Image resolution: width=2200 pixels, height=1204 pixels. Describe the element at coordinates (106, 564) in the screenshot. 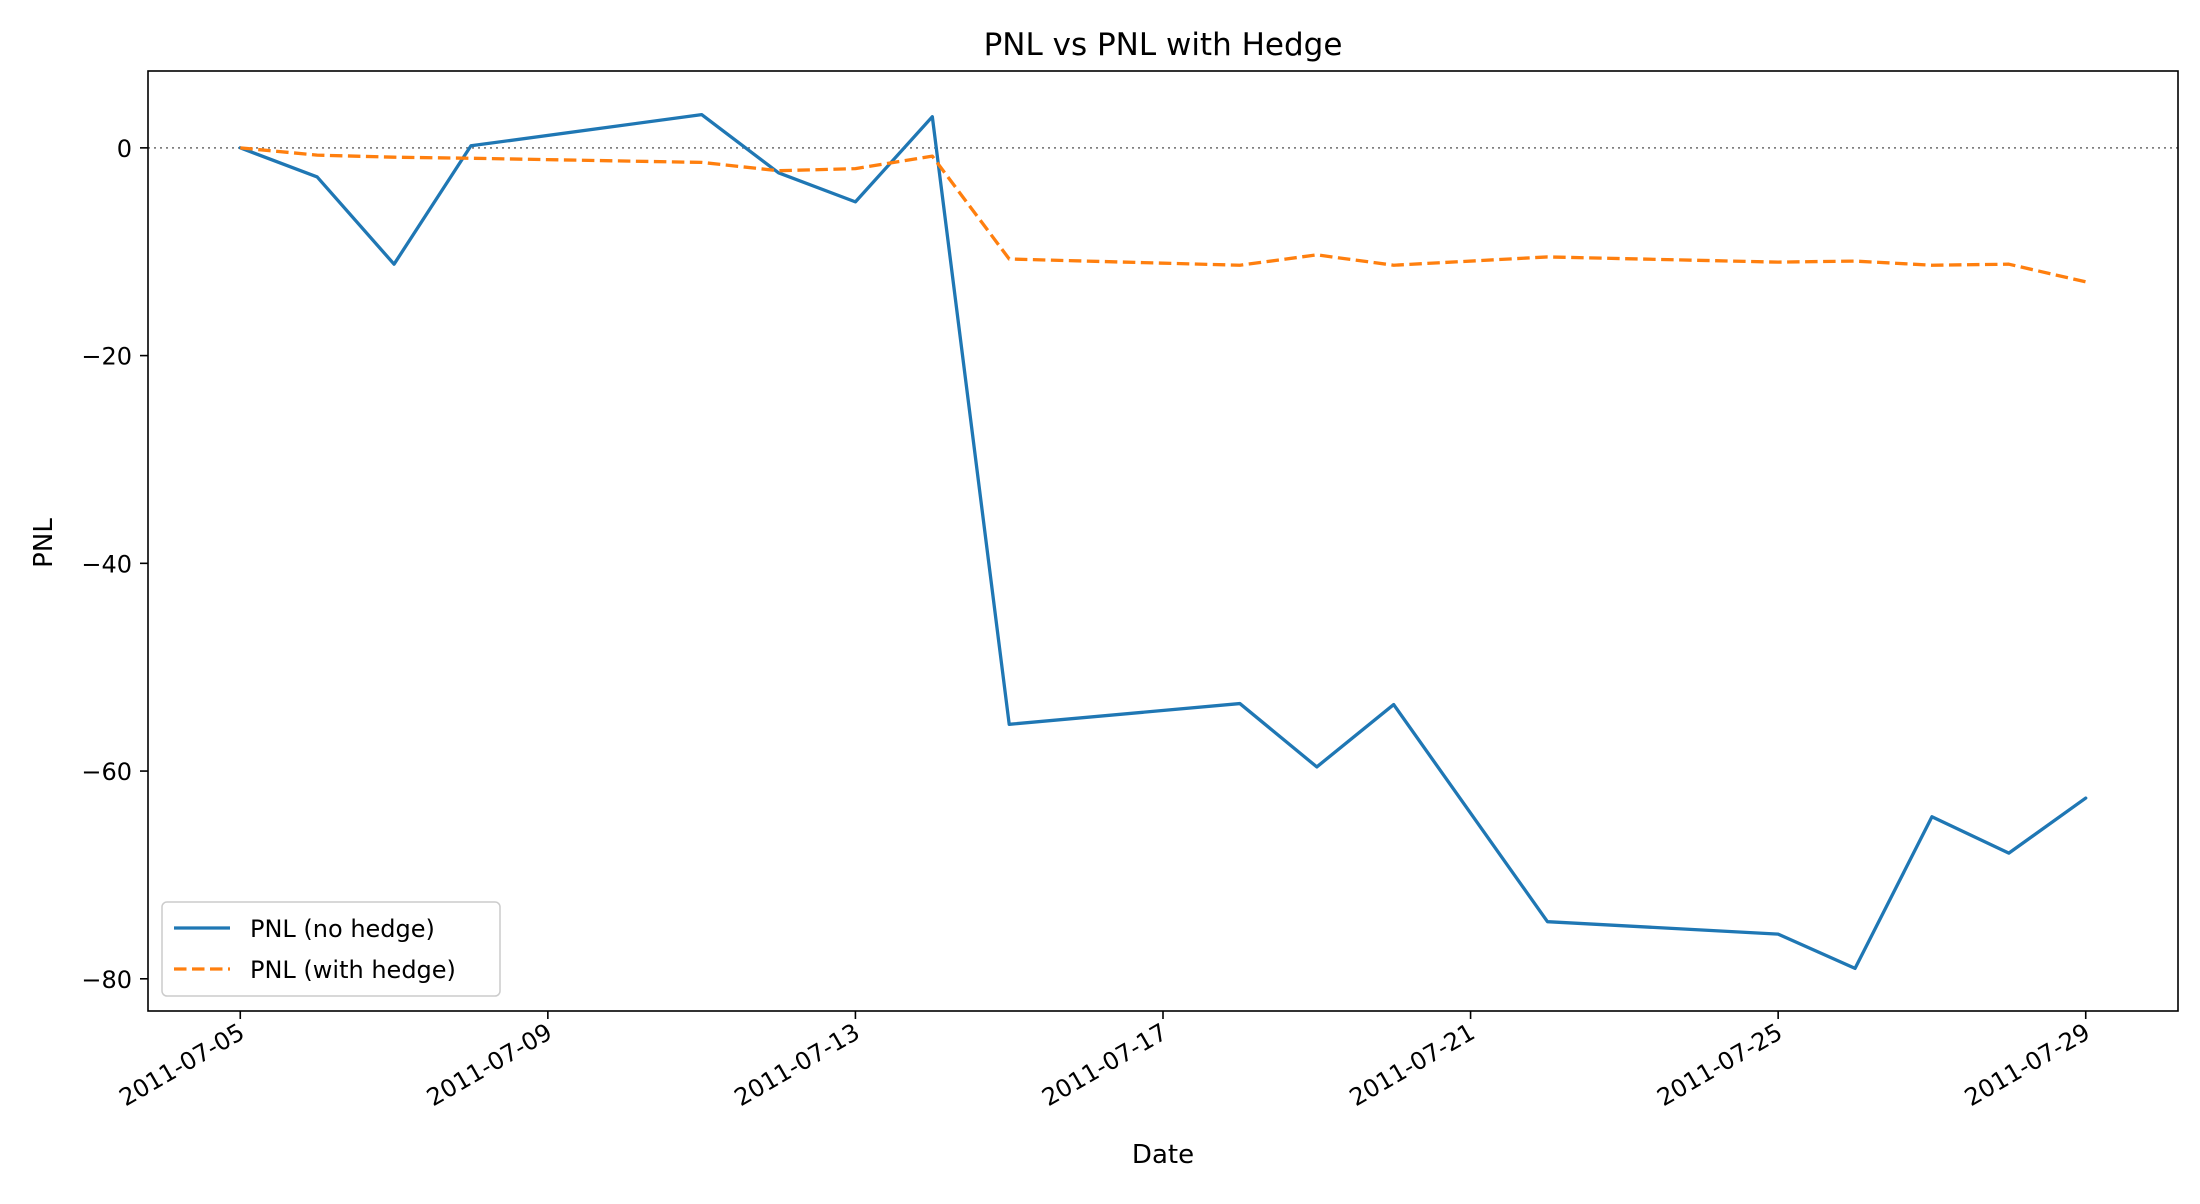

I see `y-tick-label: −40` at that location.